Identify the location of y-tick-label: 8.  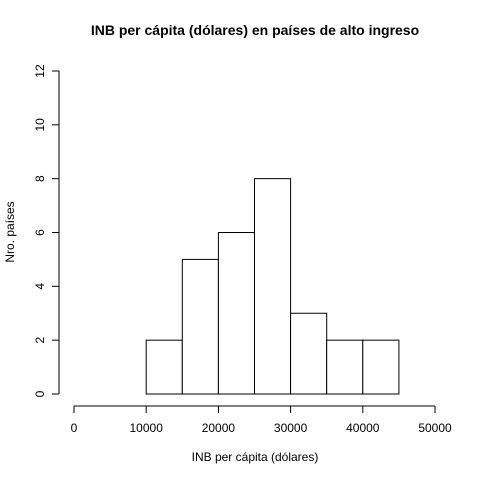
(40, 178).